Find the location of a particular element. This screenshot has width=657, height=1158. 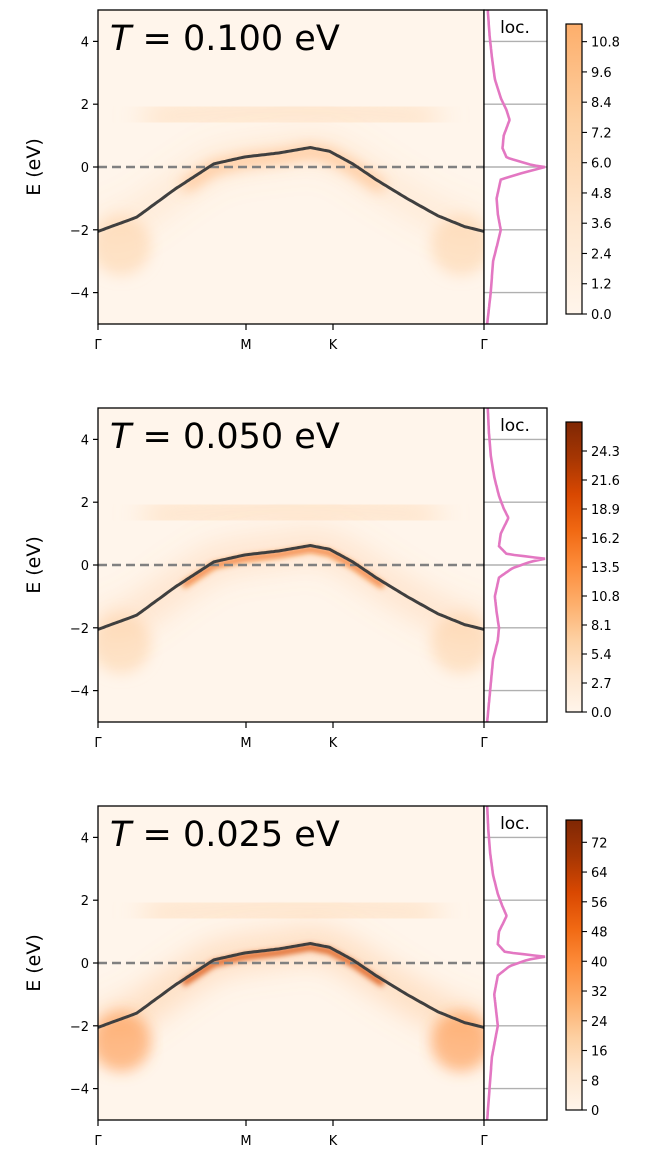

colorbar-tick-label: 24 is located at coordinates (599, 1022).